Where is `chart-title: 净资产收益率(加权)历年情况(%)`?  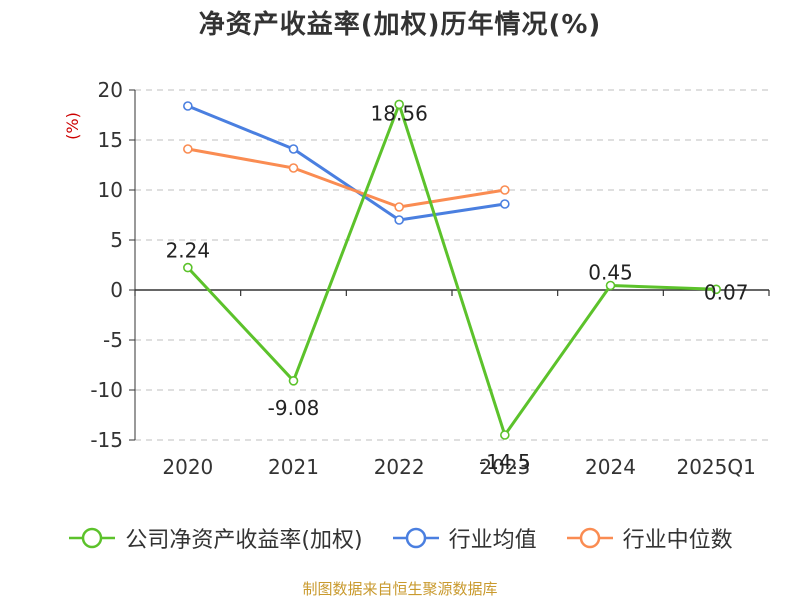
chart-title: 净资产收益率(加权)历年情况(%) is located at coordinates (400, 25).